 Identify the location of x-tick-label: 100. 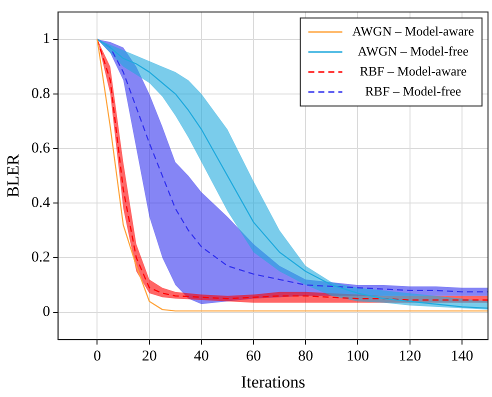
(357, 356).